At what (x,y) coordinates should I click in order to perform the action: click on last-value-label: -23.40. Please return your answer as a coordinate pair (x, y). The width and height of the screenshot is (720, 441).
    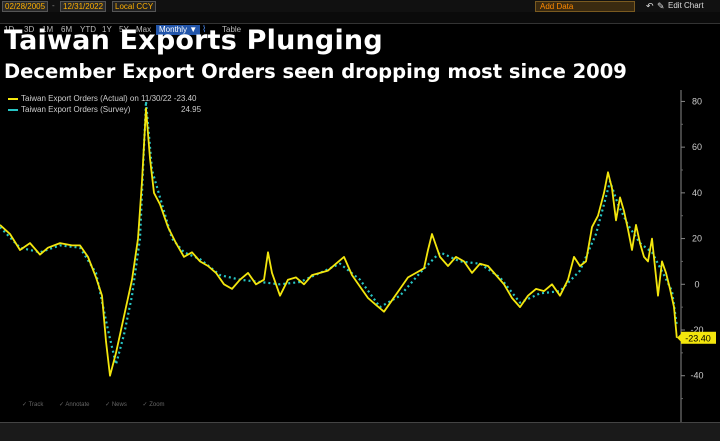
    Looking at the image, I should click on (698, 338).